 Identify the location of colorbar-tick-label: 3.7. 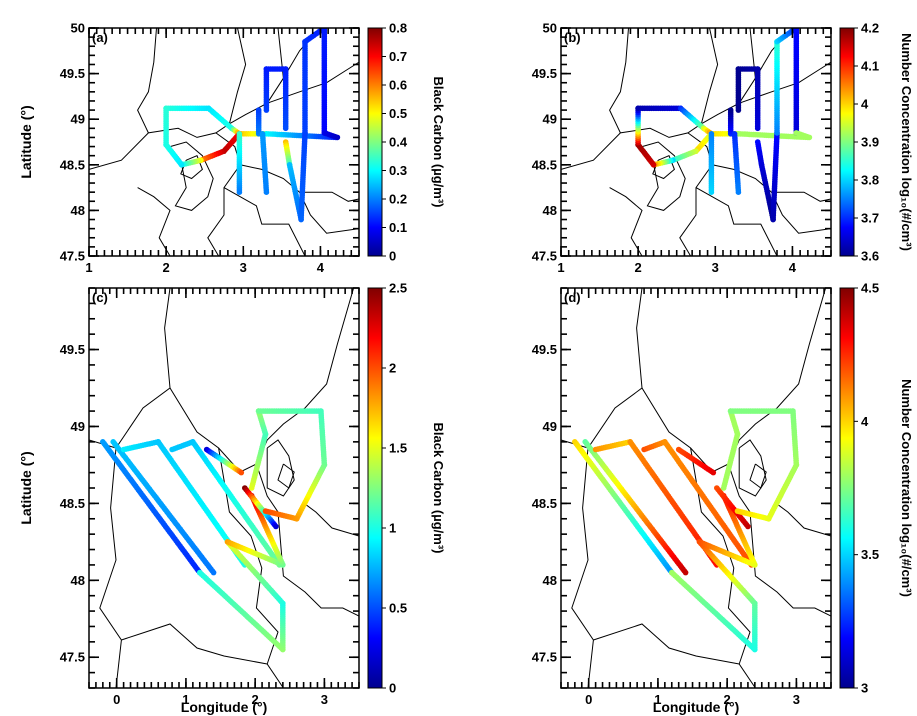
(870, 218).